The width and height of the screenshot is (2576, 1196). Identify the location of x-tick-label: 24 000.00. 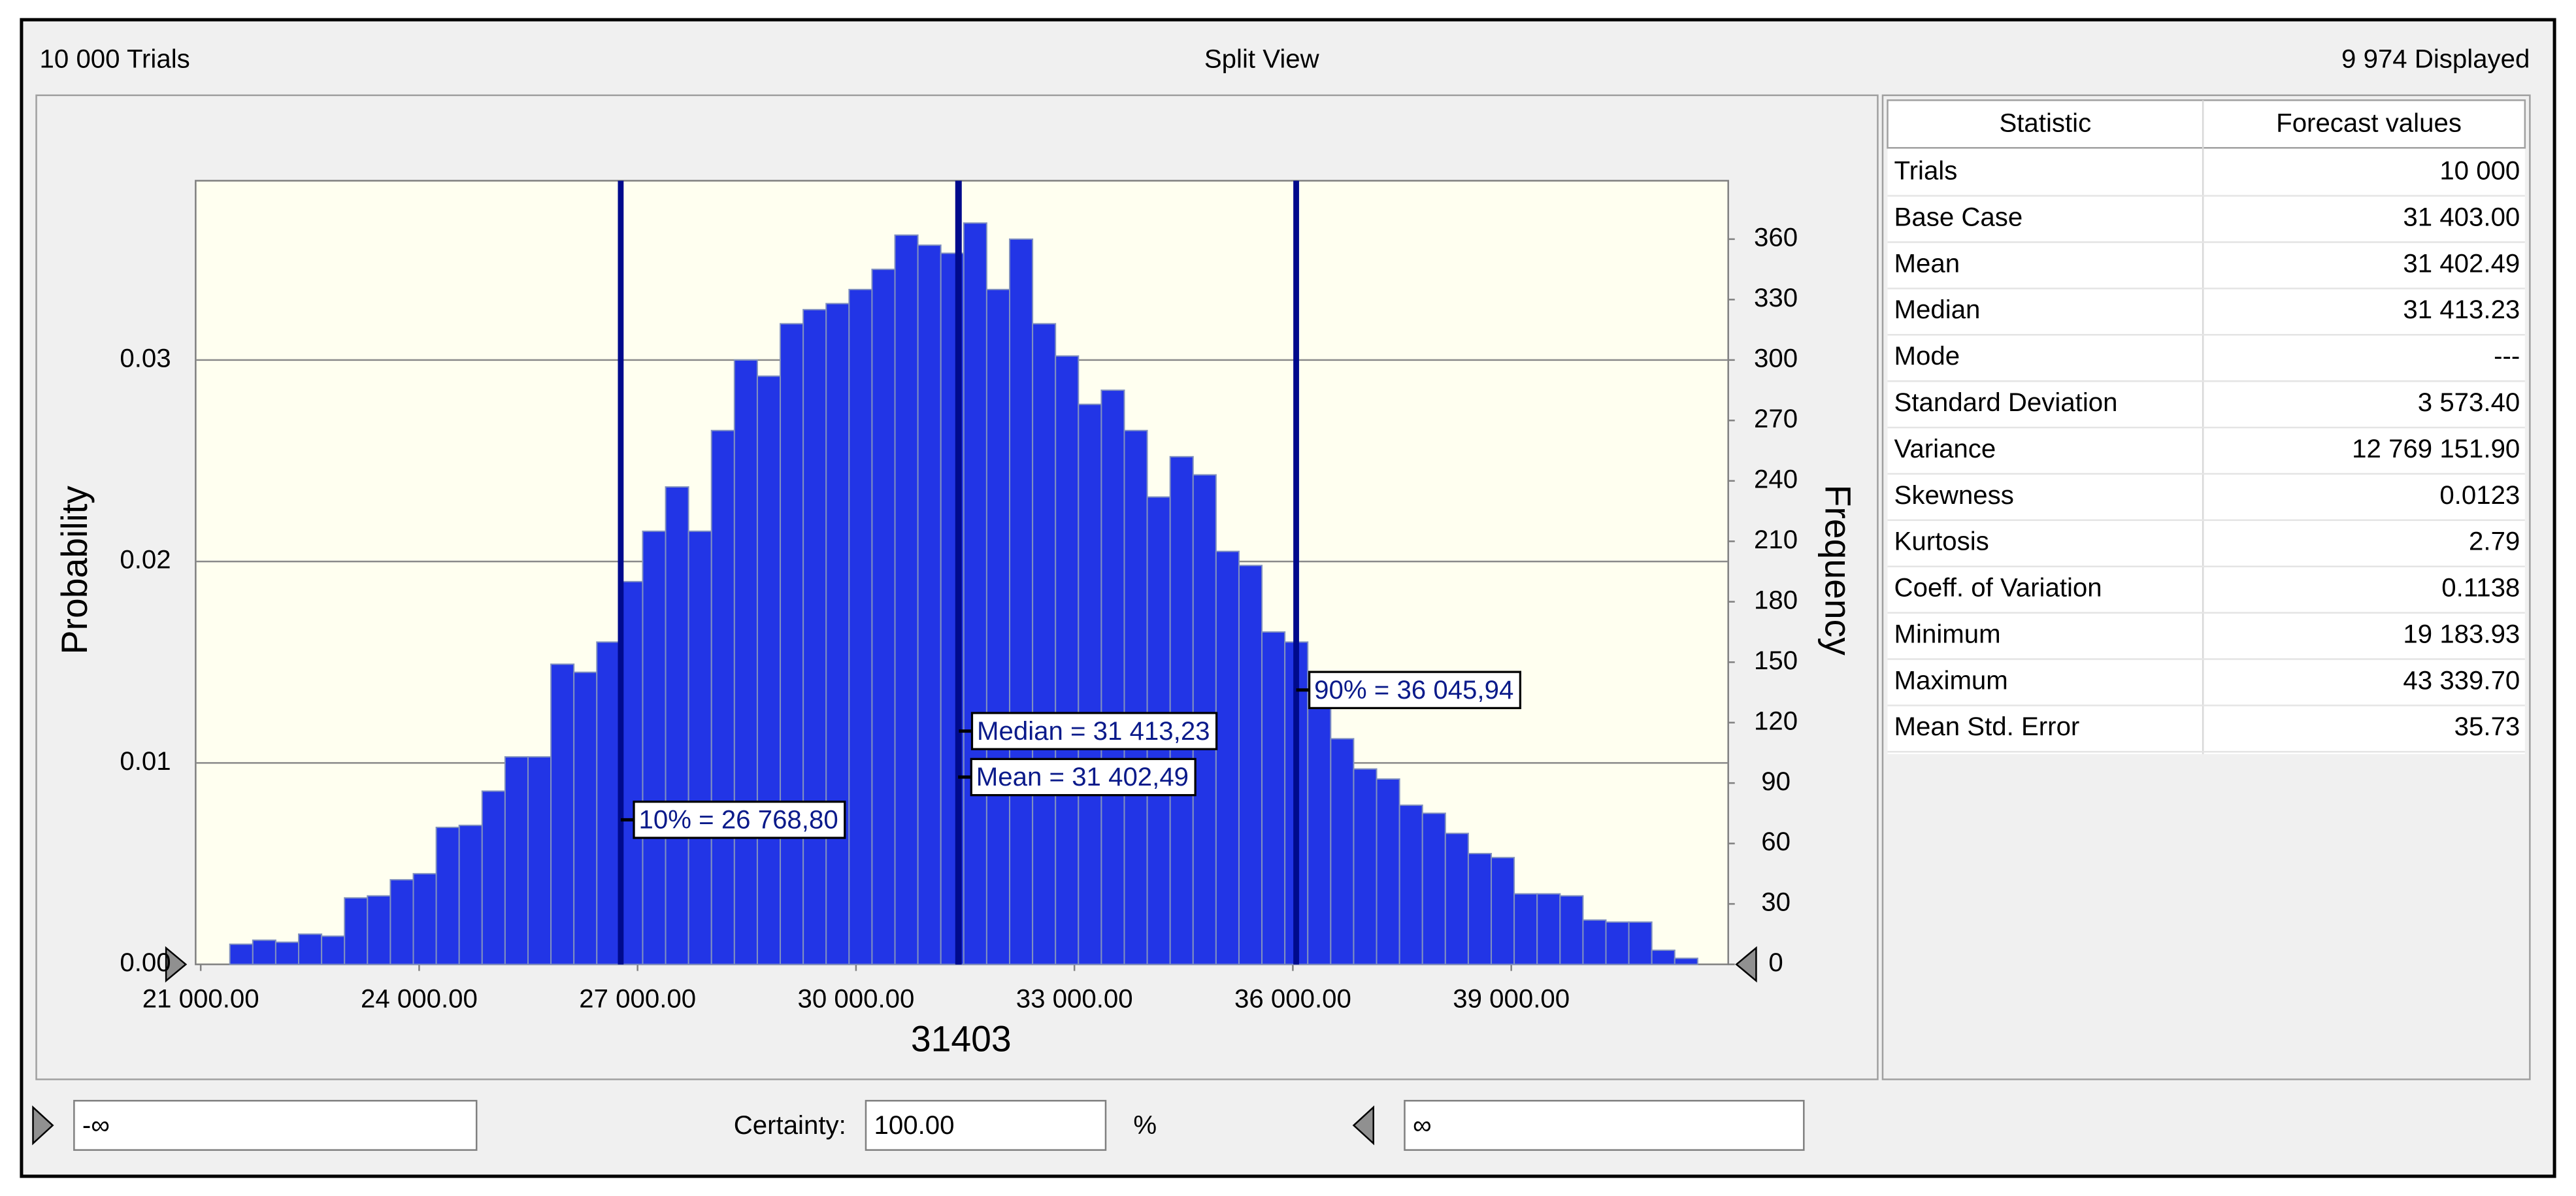
(419, 998).